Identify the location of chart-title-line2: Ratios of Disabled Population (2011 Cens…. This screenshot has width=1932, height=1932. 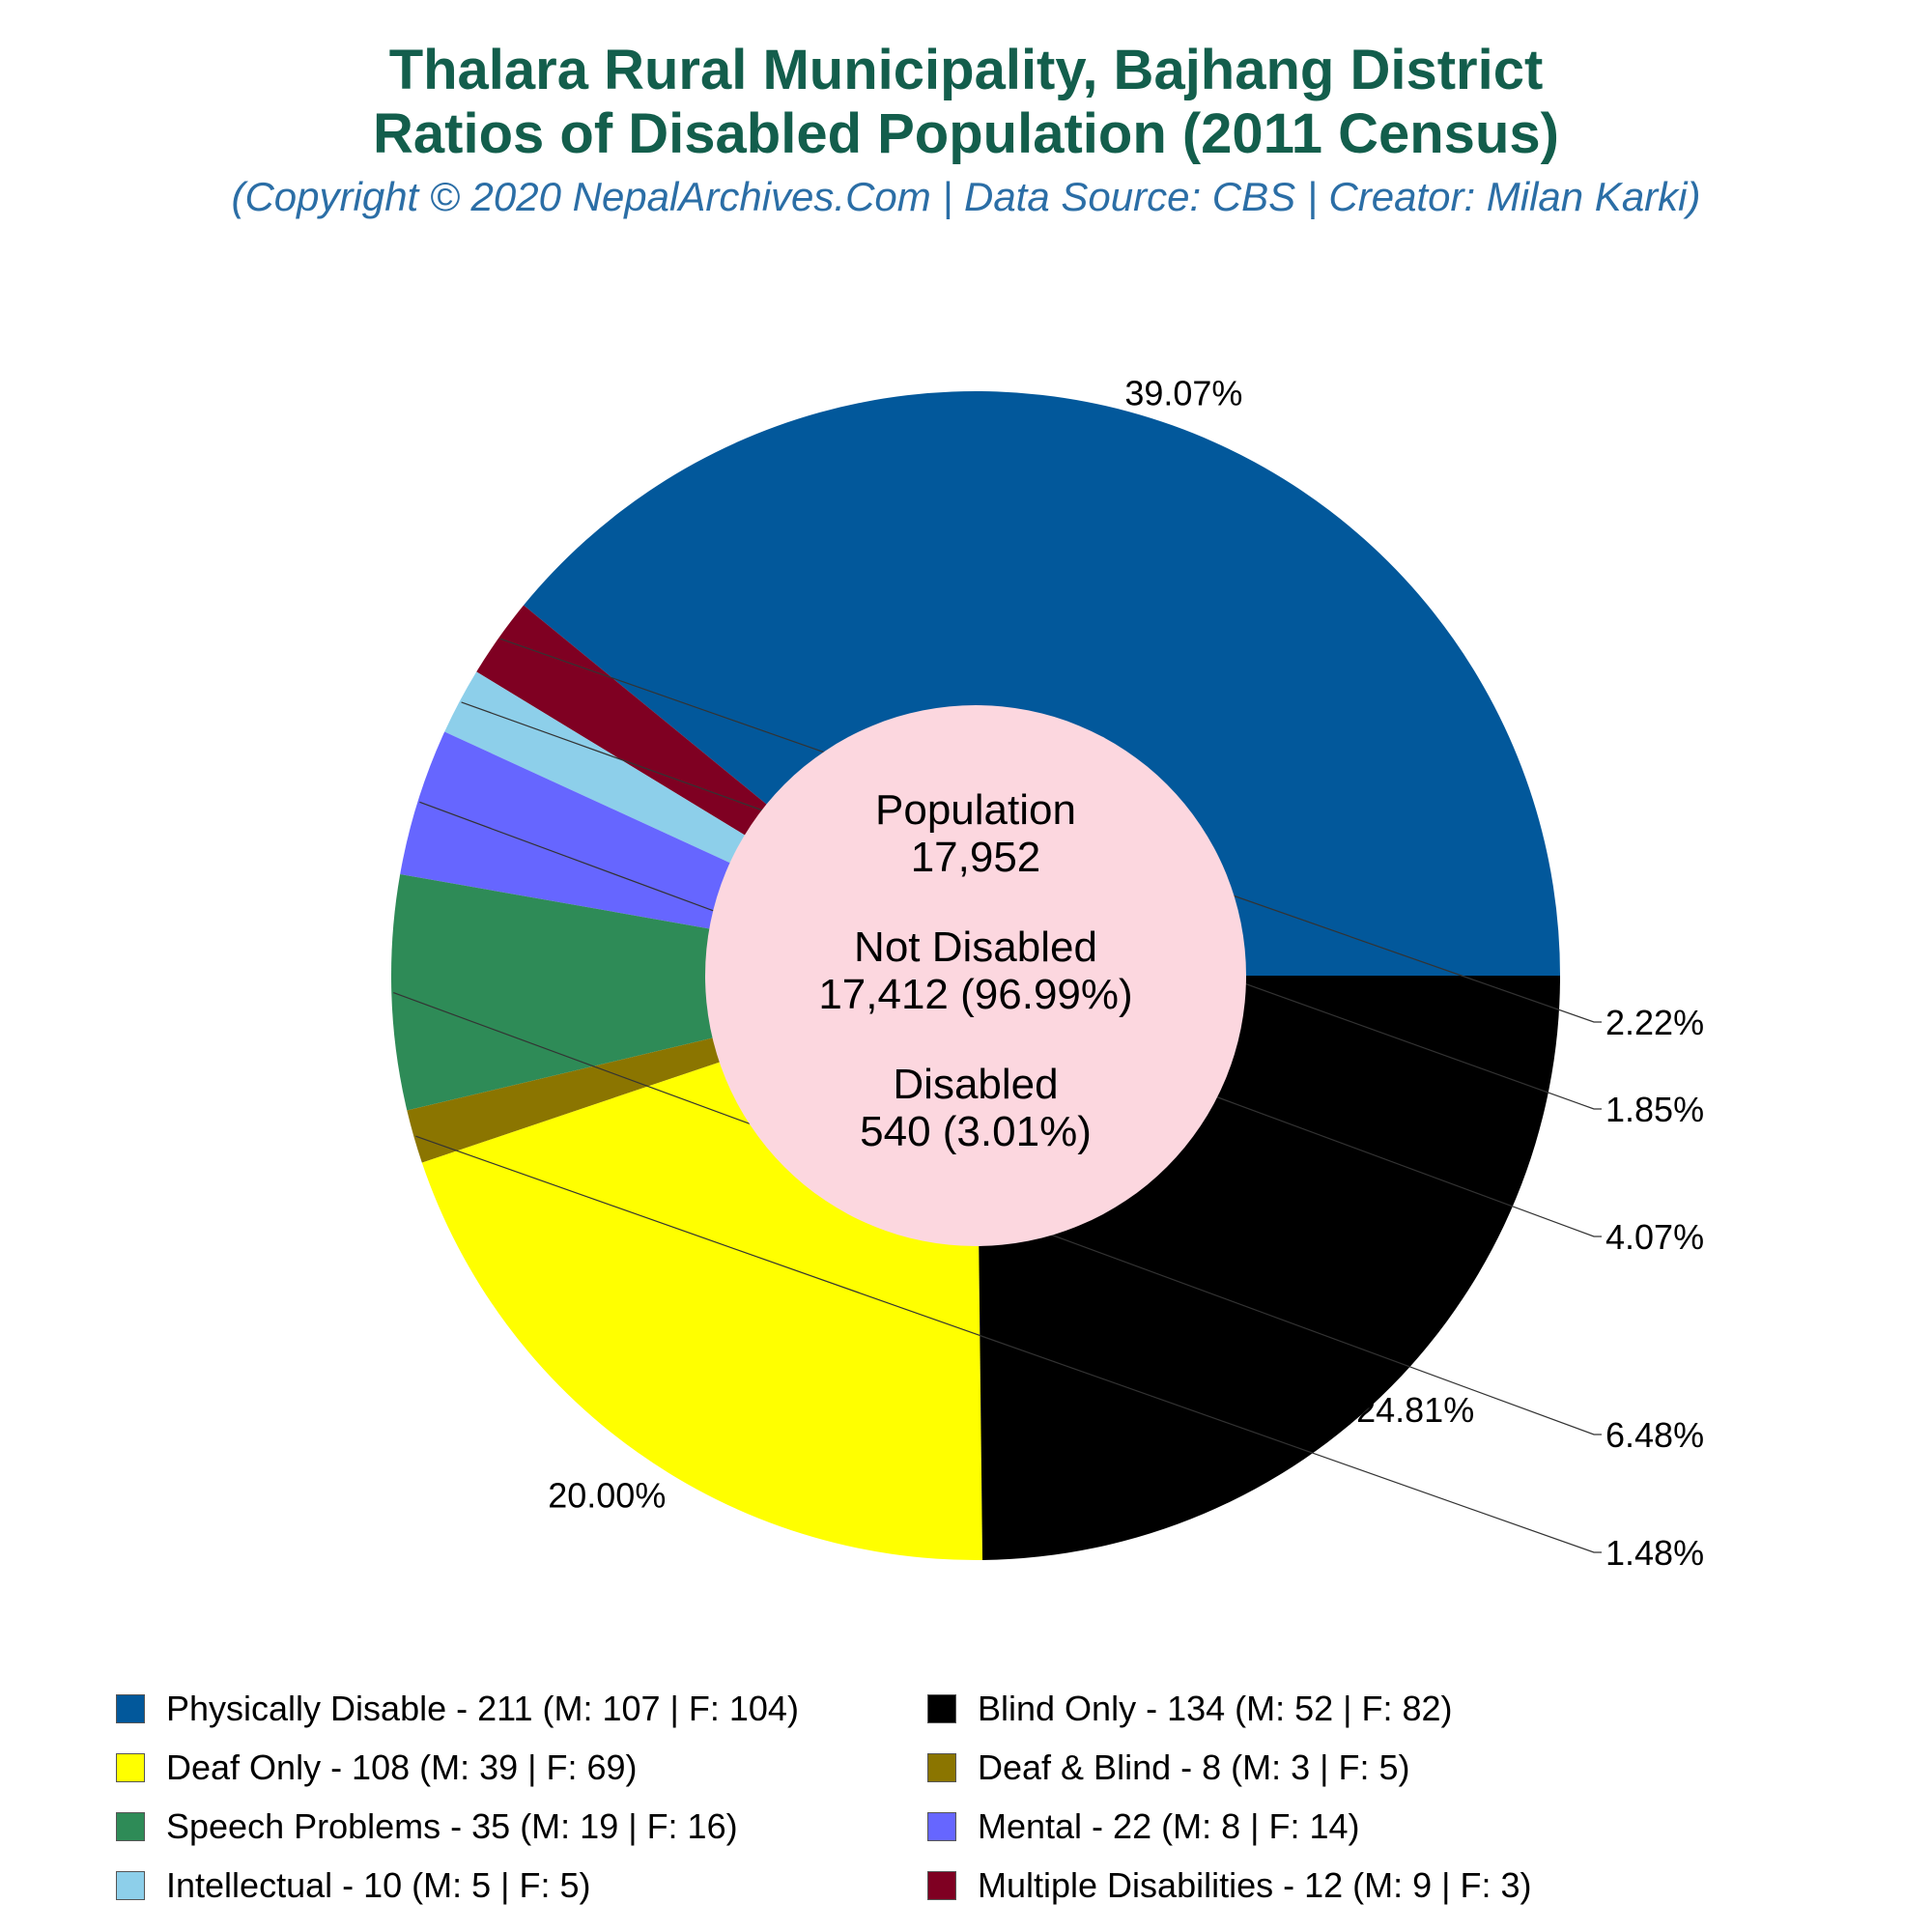
(966, 133).